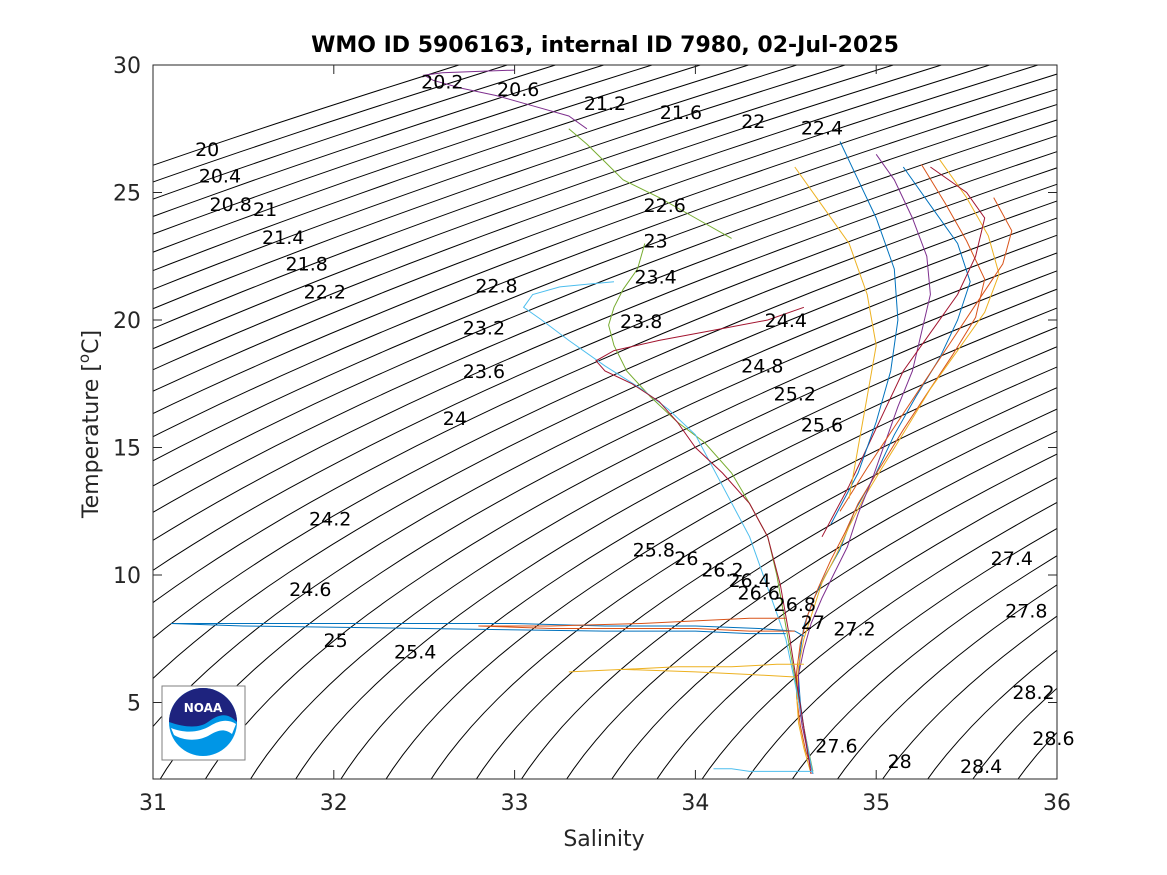 Image resolution: width=1167 pixels, height=875 pixels. Describe the element at coordinates (981, 767) in the screenshot. I see `contour-label: 28.4` at that location.